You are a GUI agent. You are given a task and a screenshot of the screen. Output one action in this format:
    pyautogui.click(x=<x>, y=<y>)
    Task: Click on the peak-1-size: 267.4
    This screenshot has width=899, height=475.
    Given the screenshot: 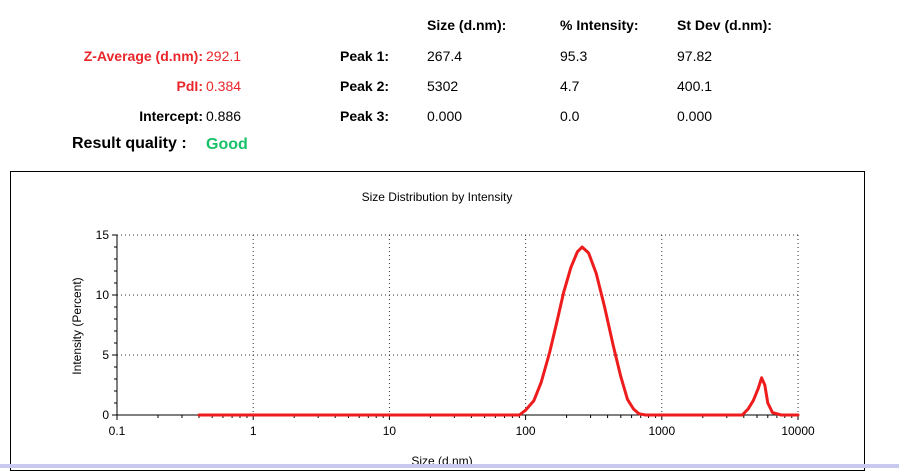 What is the action you would take?
    pyautogui.click(x=445, y=56)
    